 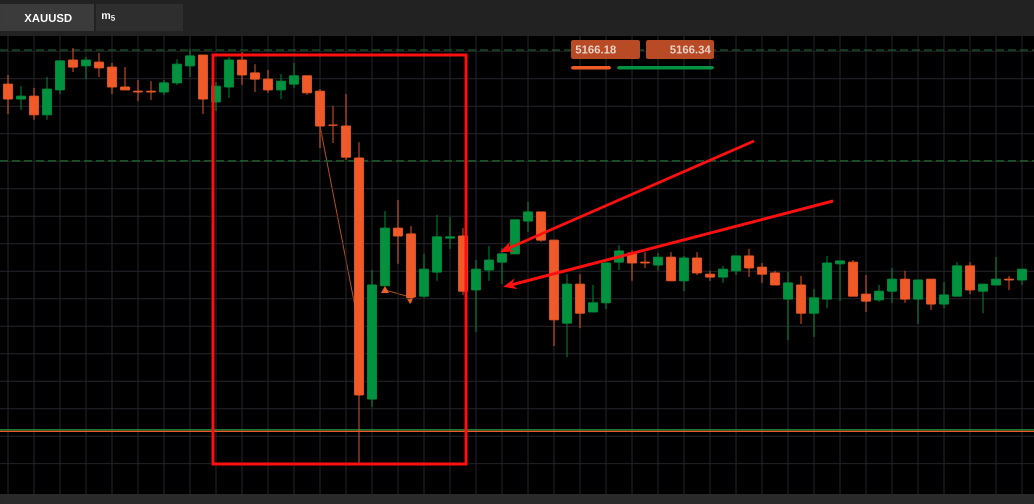 What do you see at coordinates (48, 18) in the screenshot?
I see `chart-title: XAUUSD` at bounding box center [48, 18].